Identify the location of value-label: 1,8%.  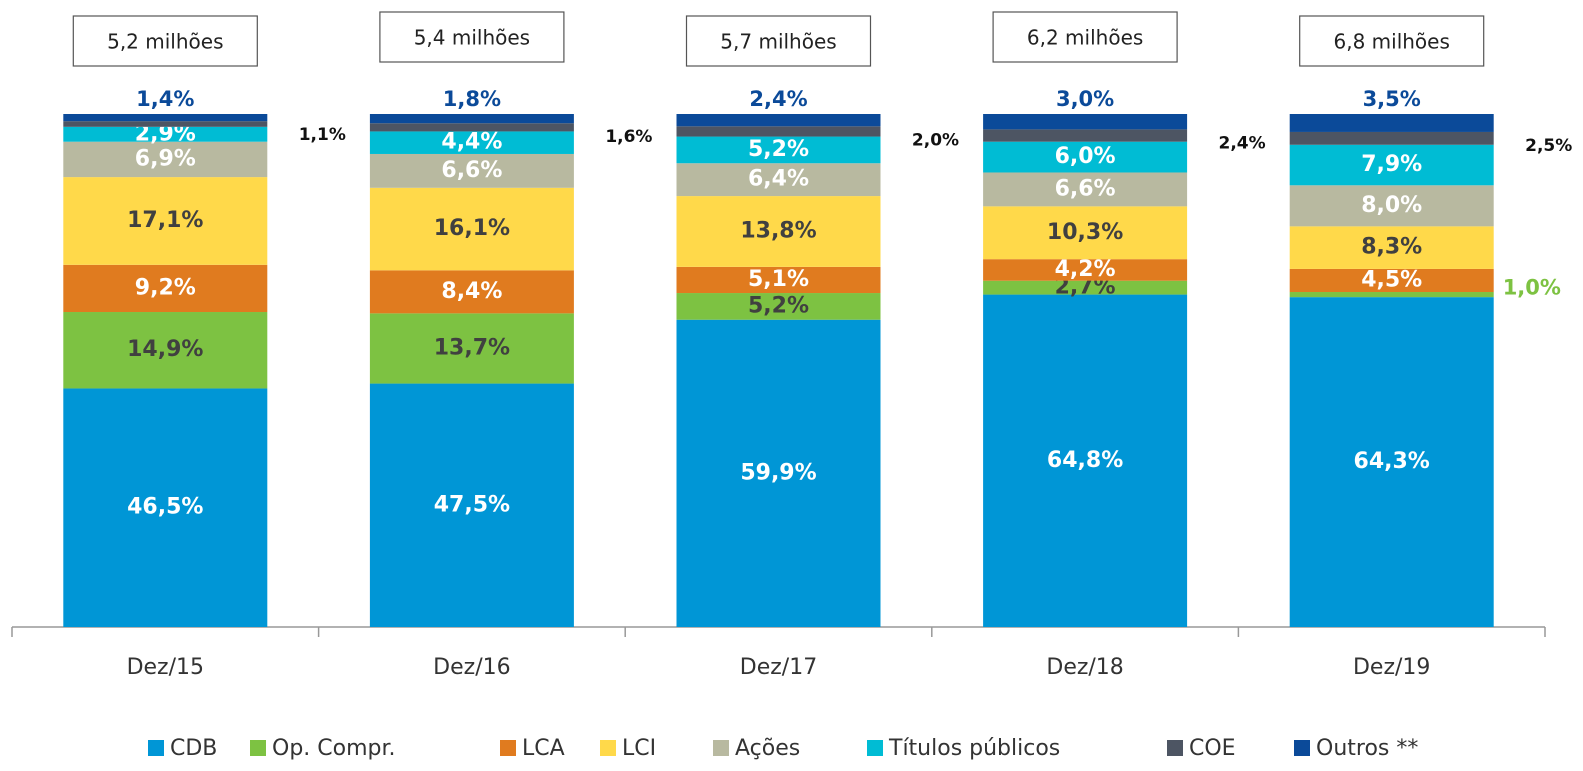
(472, 99).